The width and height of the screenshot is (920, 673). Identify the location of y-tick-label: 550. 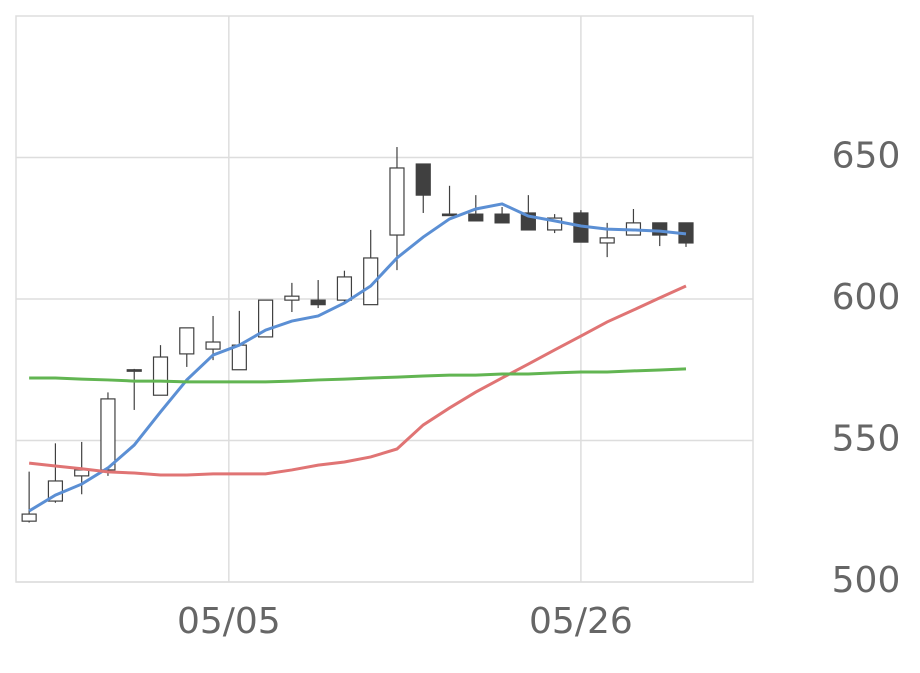
(866, 439).